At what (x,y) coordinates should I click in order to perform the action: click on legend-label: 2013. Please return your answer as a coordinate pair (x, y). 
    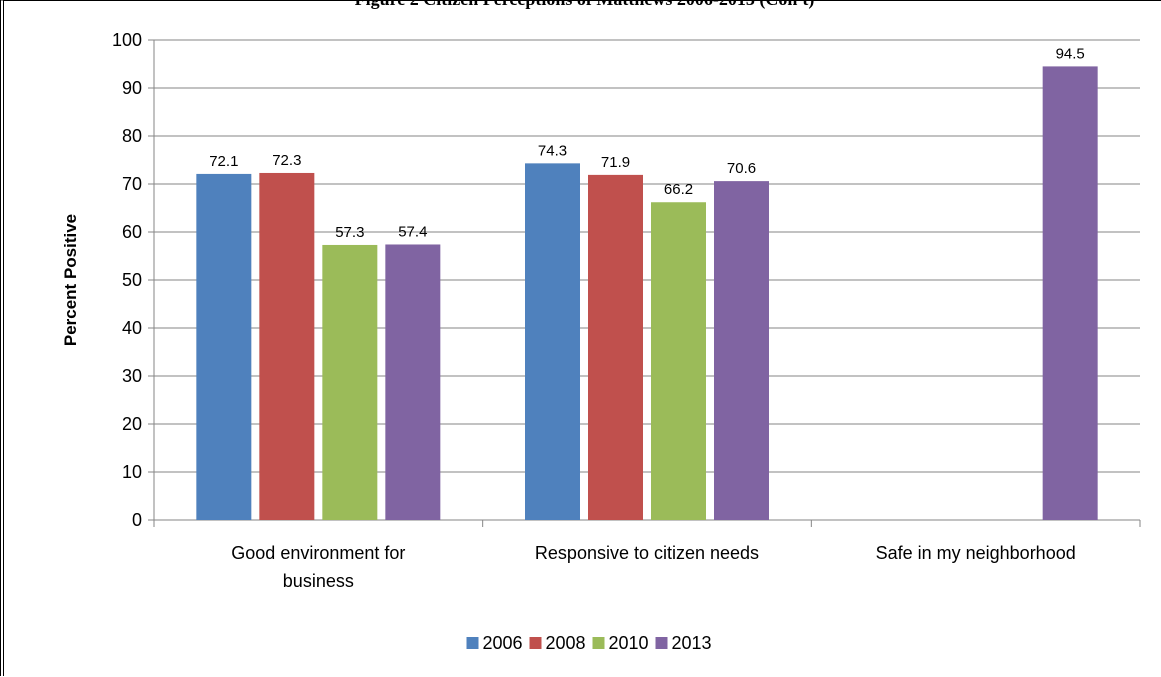
    Looking at the image, I should click on (692, 643).